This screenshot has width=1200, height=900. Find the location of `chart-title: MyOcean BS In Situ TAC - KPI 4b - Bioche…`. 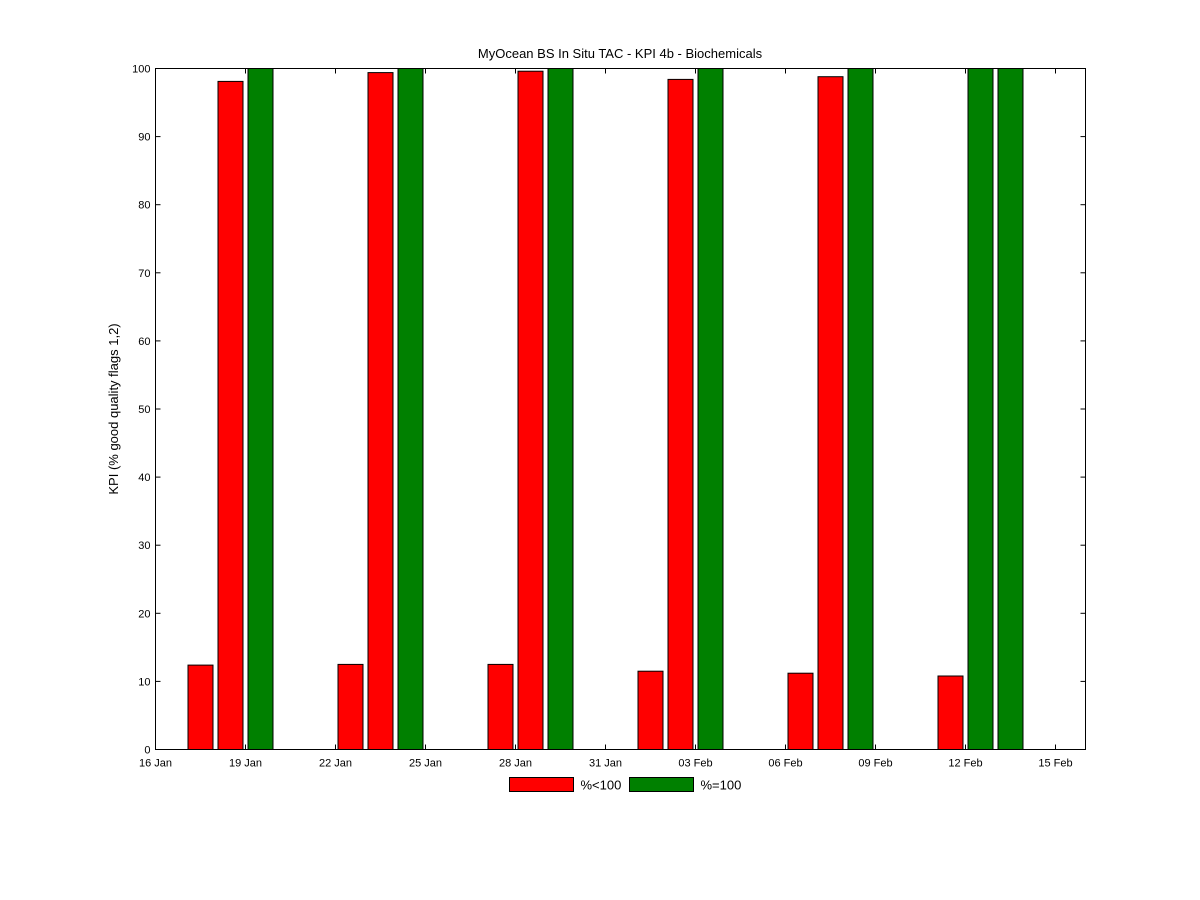

chart-title: MyOcean BS In Situ TAC - KPI 4b - Bioche… is located at coordinates (620, 53).